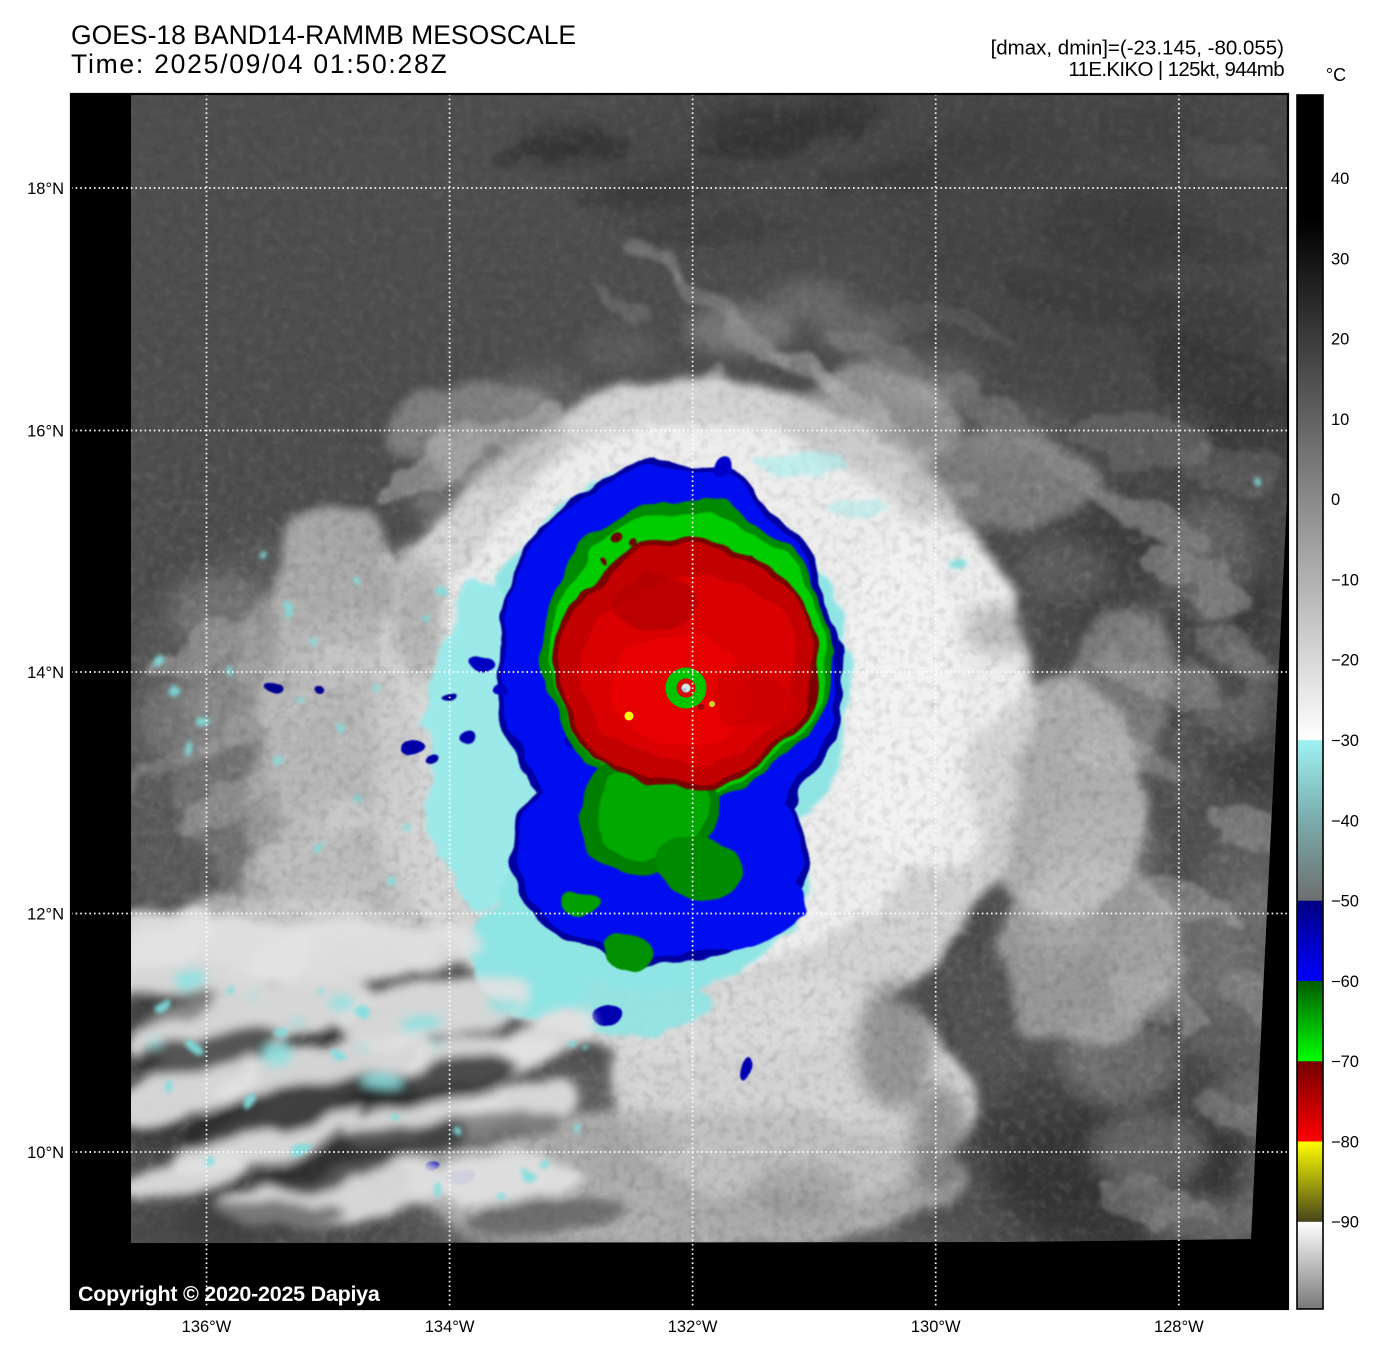 This screenshot has width=1390, height=1364. I want to click on svg-text: GOES-18 BAND14-RAMMB MESOSCALE, so click(323, 35).